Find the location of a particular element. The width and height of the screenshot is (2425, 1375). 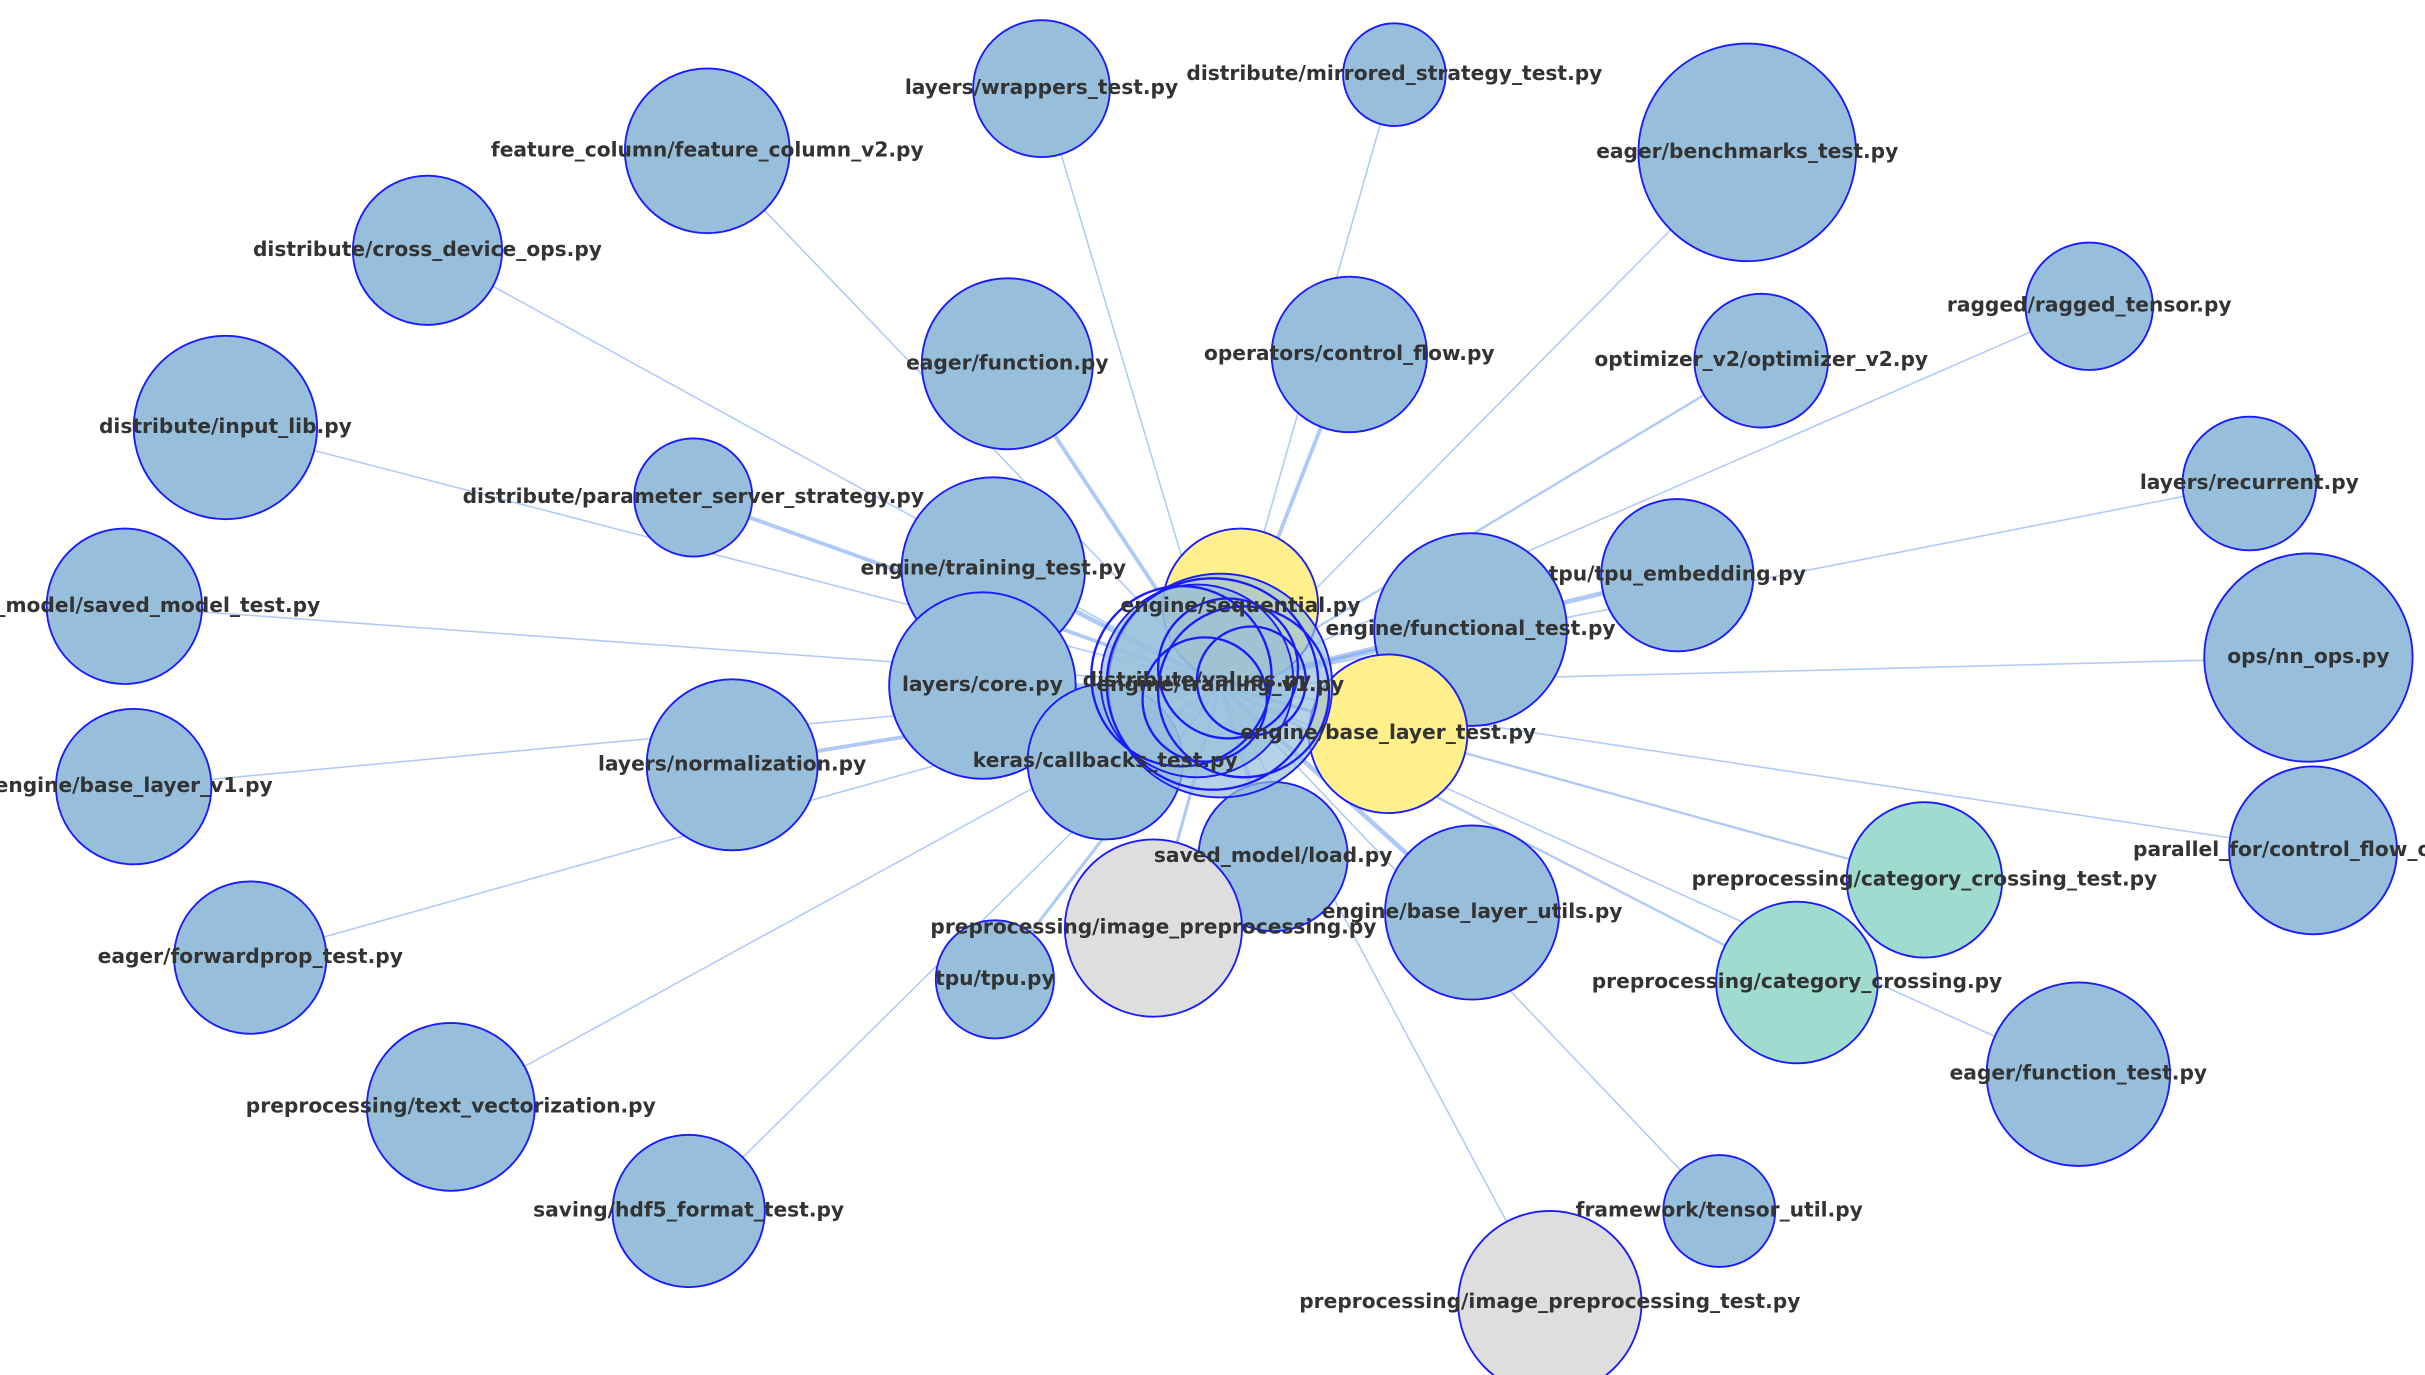

node-label: distribute/input_lib.py is located at coordinates (225, 426).